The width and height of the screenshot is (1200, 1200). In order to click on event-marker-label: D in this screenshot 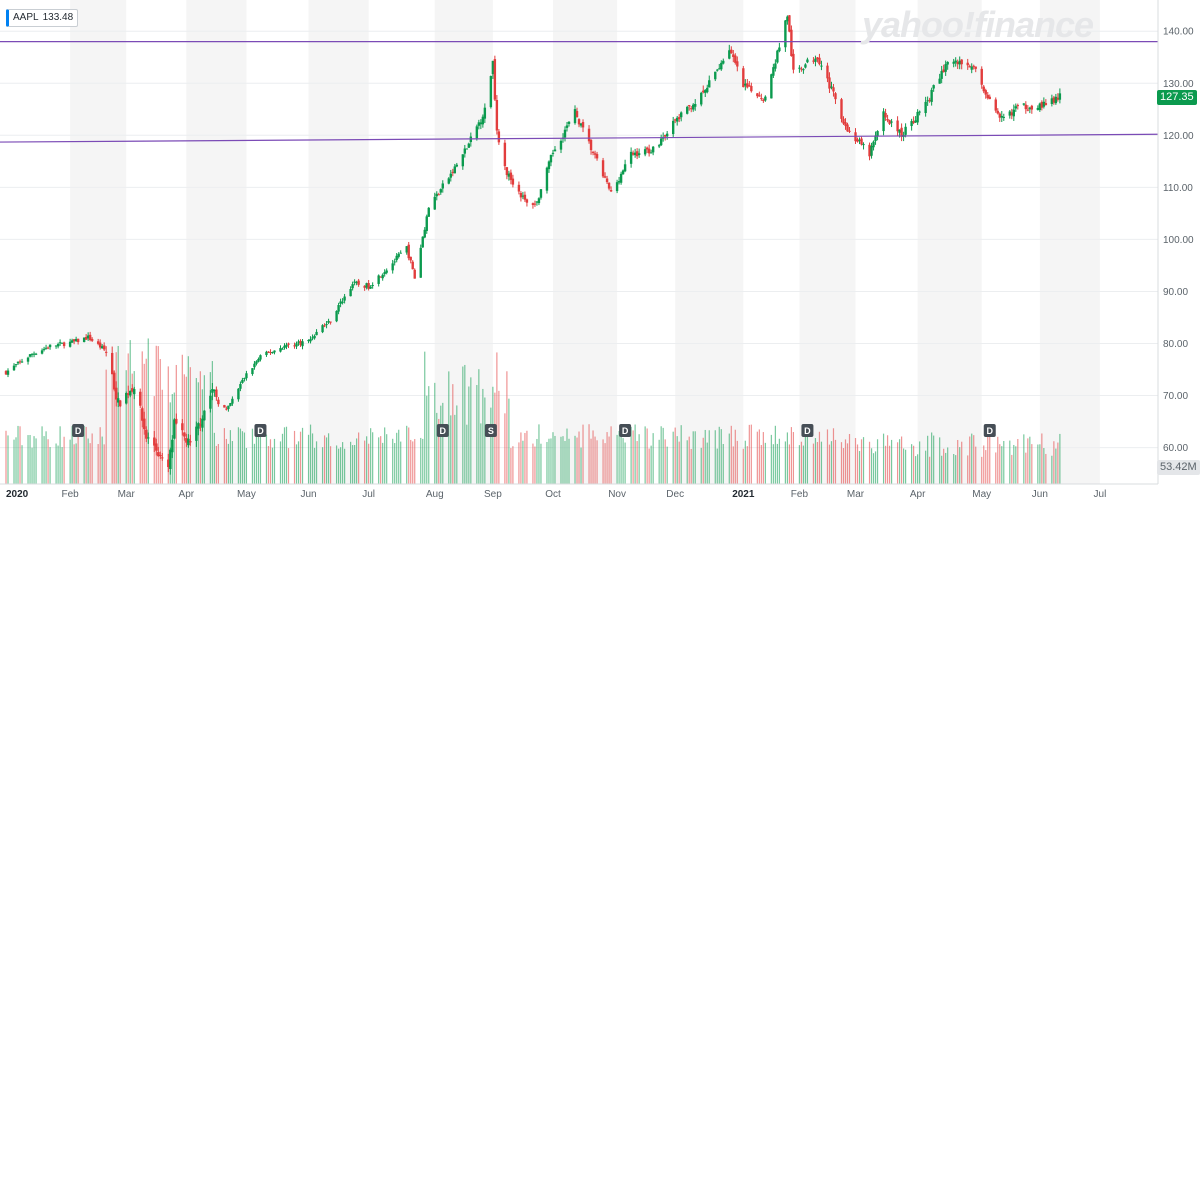, I will do `click(443, 431)`.